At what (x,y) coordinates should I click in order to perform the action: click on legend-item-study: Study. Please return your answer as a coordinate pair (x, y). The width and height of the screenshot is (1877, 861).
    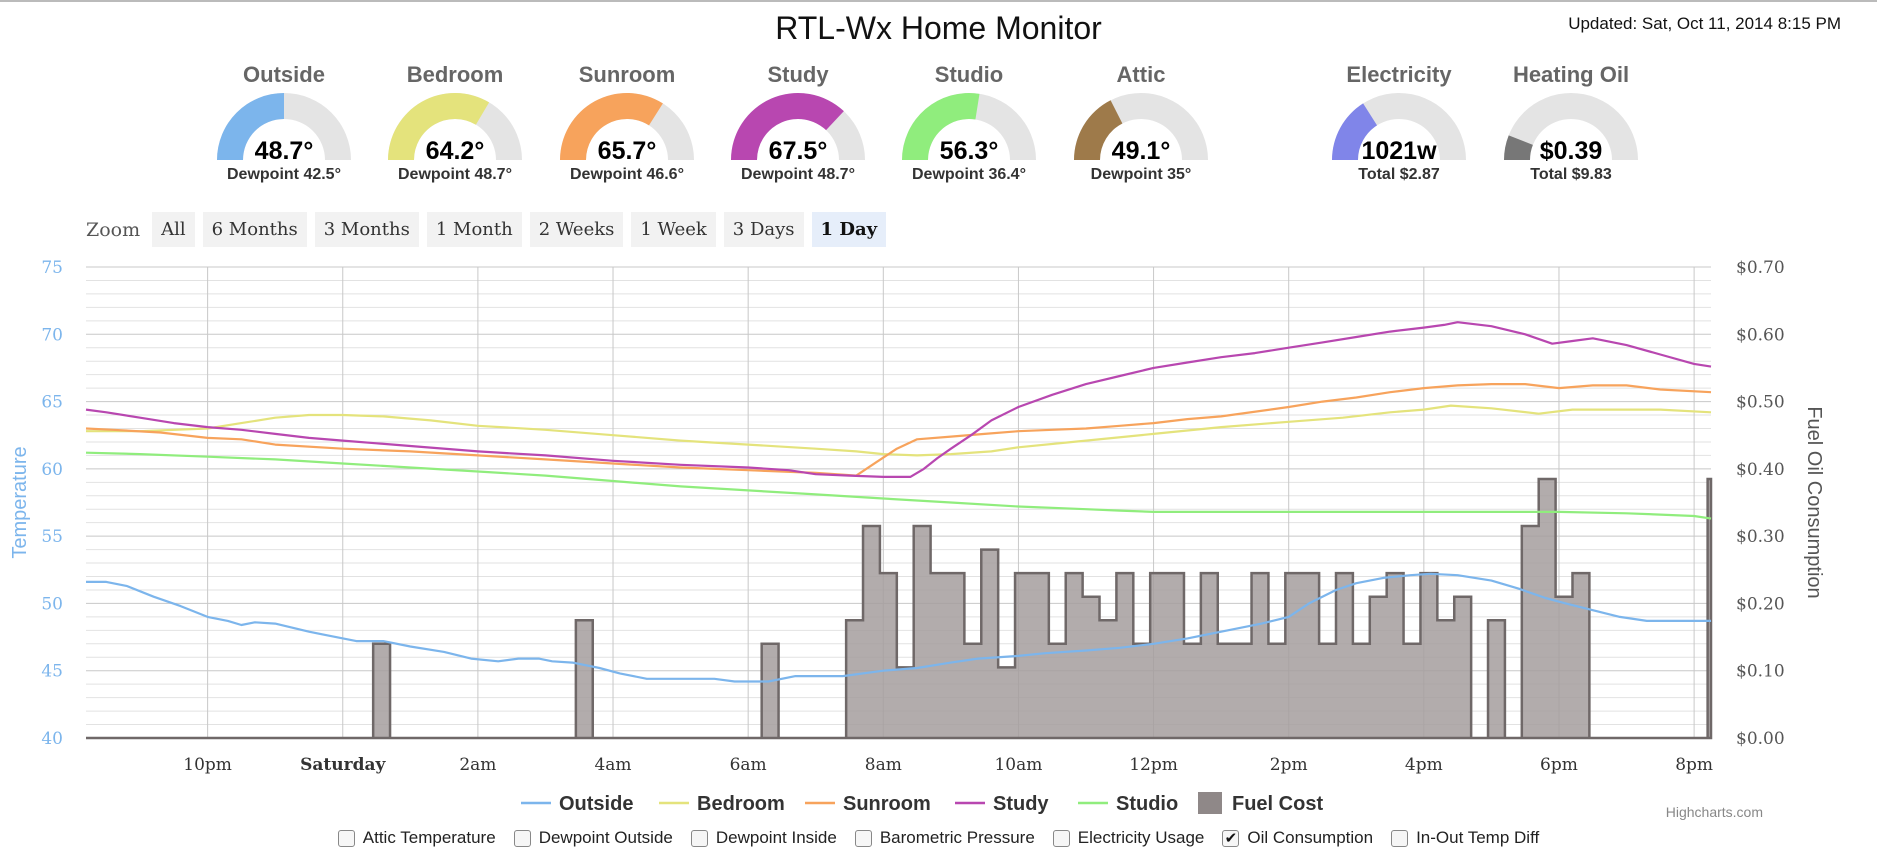
    Looking at the image, I should click on (1002, 804).